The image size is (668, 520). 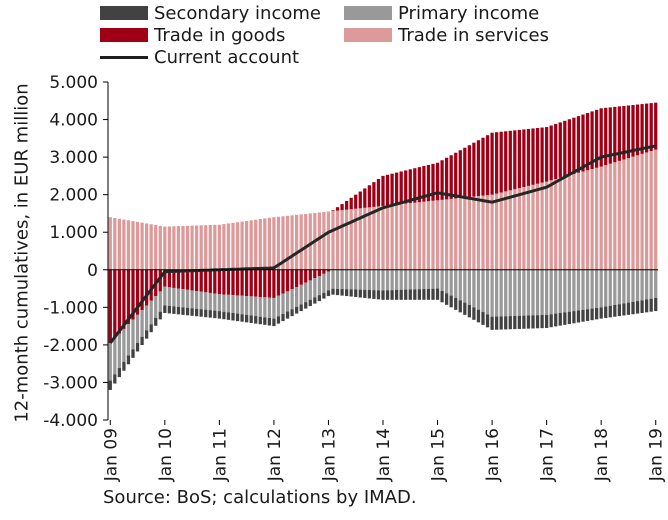 I want to click on legend-item-trade-services: Trade in services, so click(x=446, y=35).